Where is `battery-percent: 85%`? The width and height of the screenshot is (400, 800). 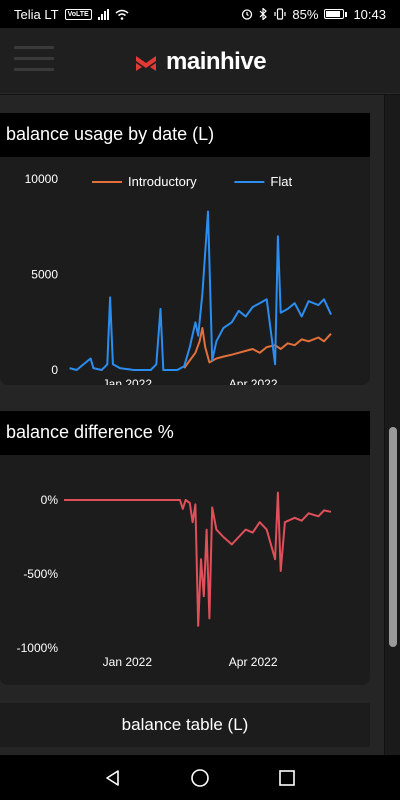 battery-percent: 85% is located at coordinates (305, 14).